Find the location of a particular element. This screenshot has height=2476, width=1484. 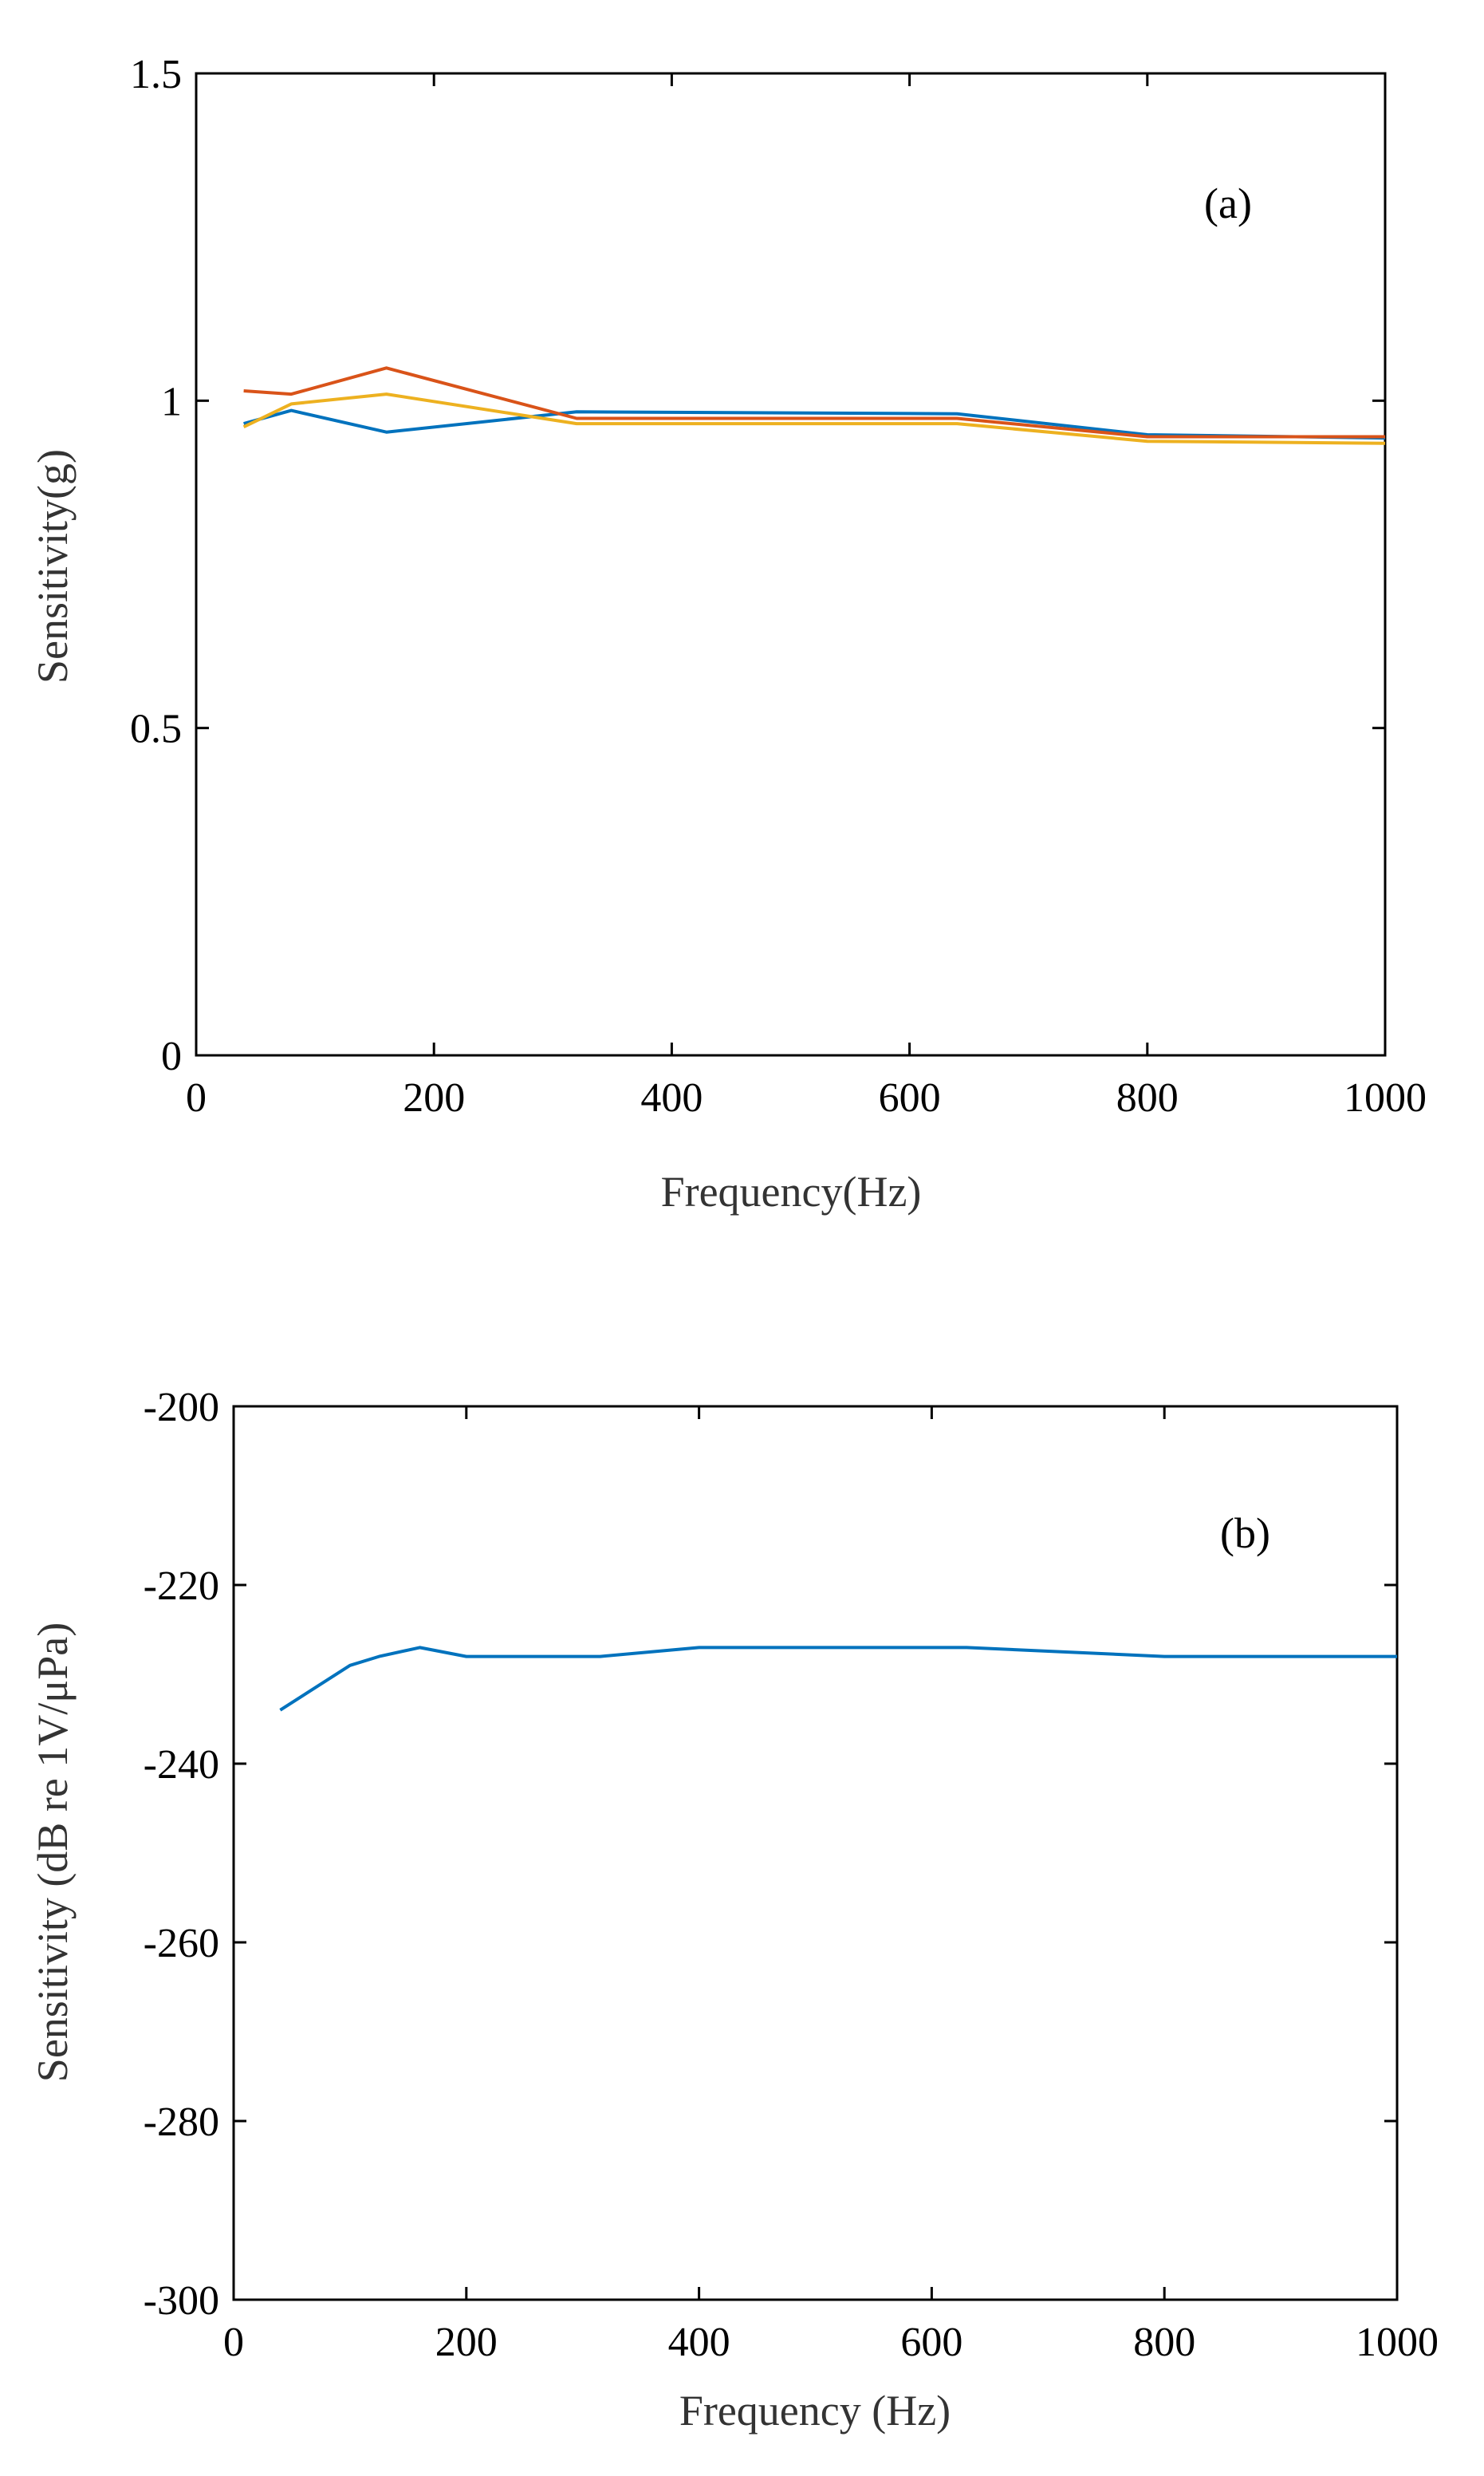

series-group-a is located at coordinates (814, 406).